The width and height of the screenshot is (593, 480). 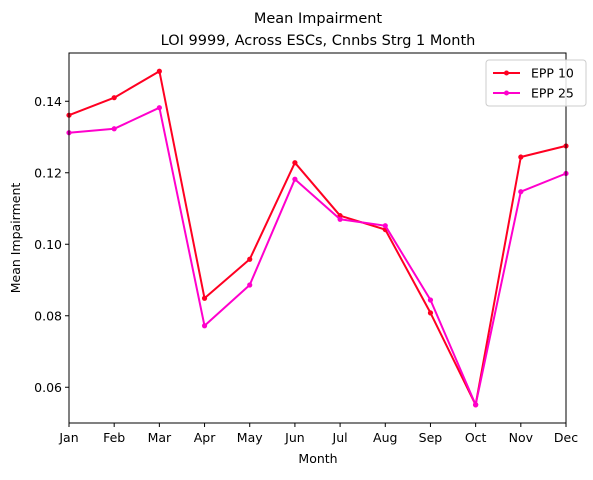 I want to click on x-tick-label: Apr, so click(x=205, y=437).